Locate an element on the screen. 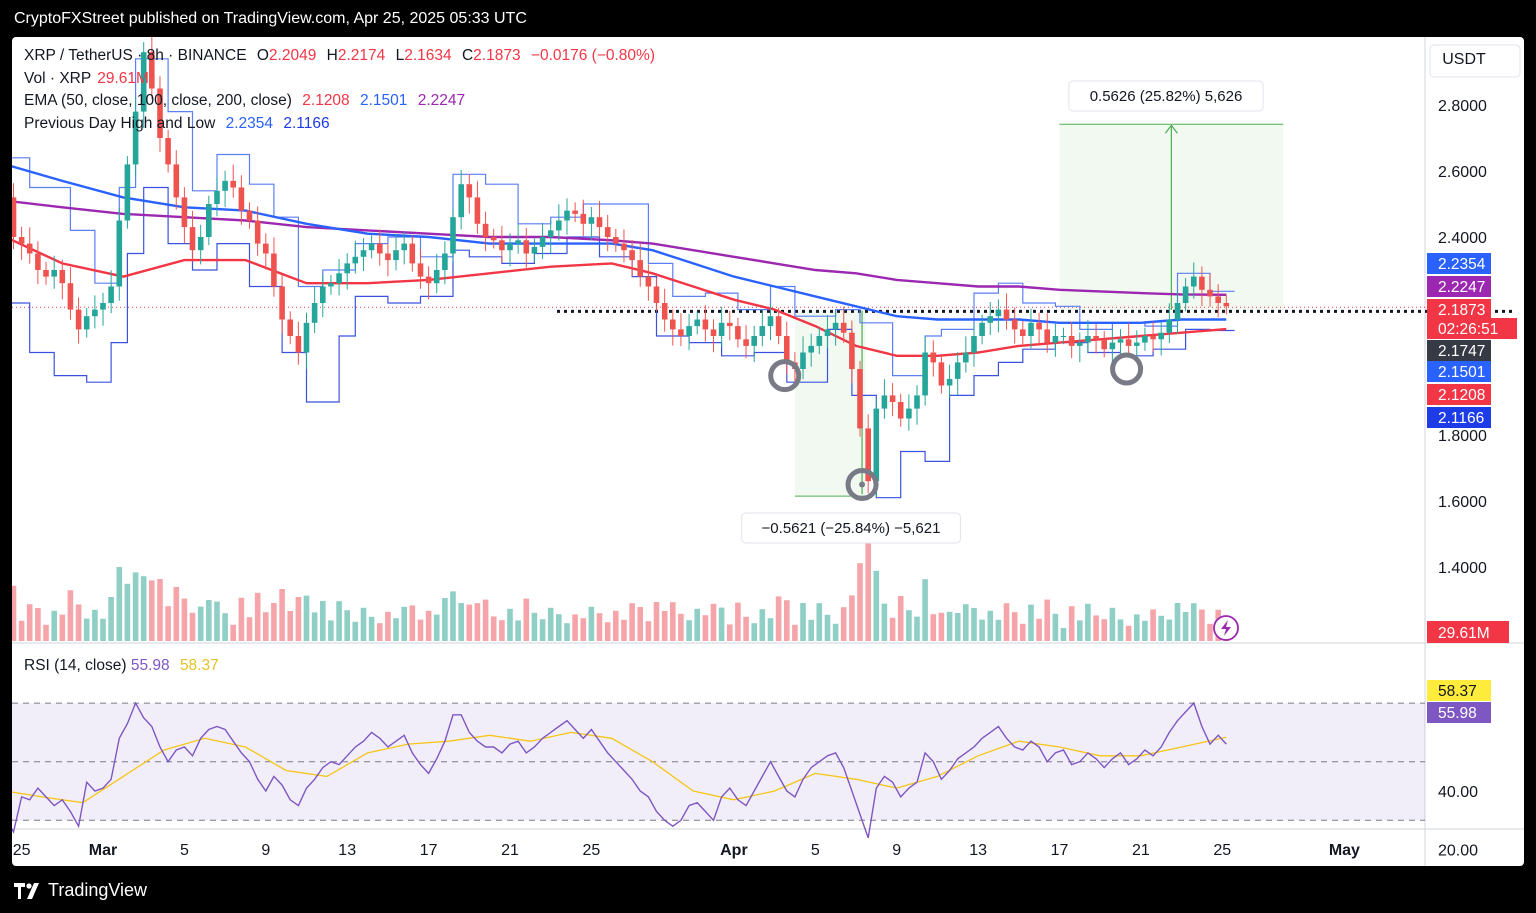 This screenshot has width=1536, height=913. measure-down-box is located at coordinates (830, 403).